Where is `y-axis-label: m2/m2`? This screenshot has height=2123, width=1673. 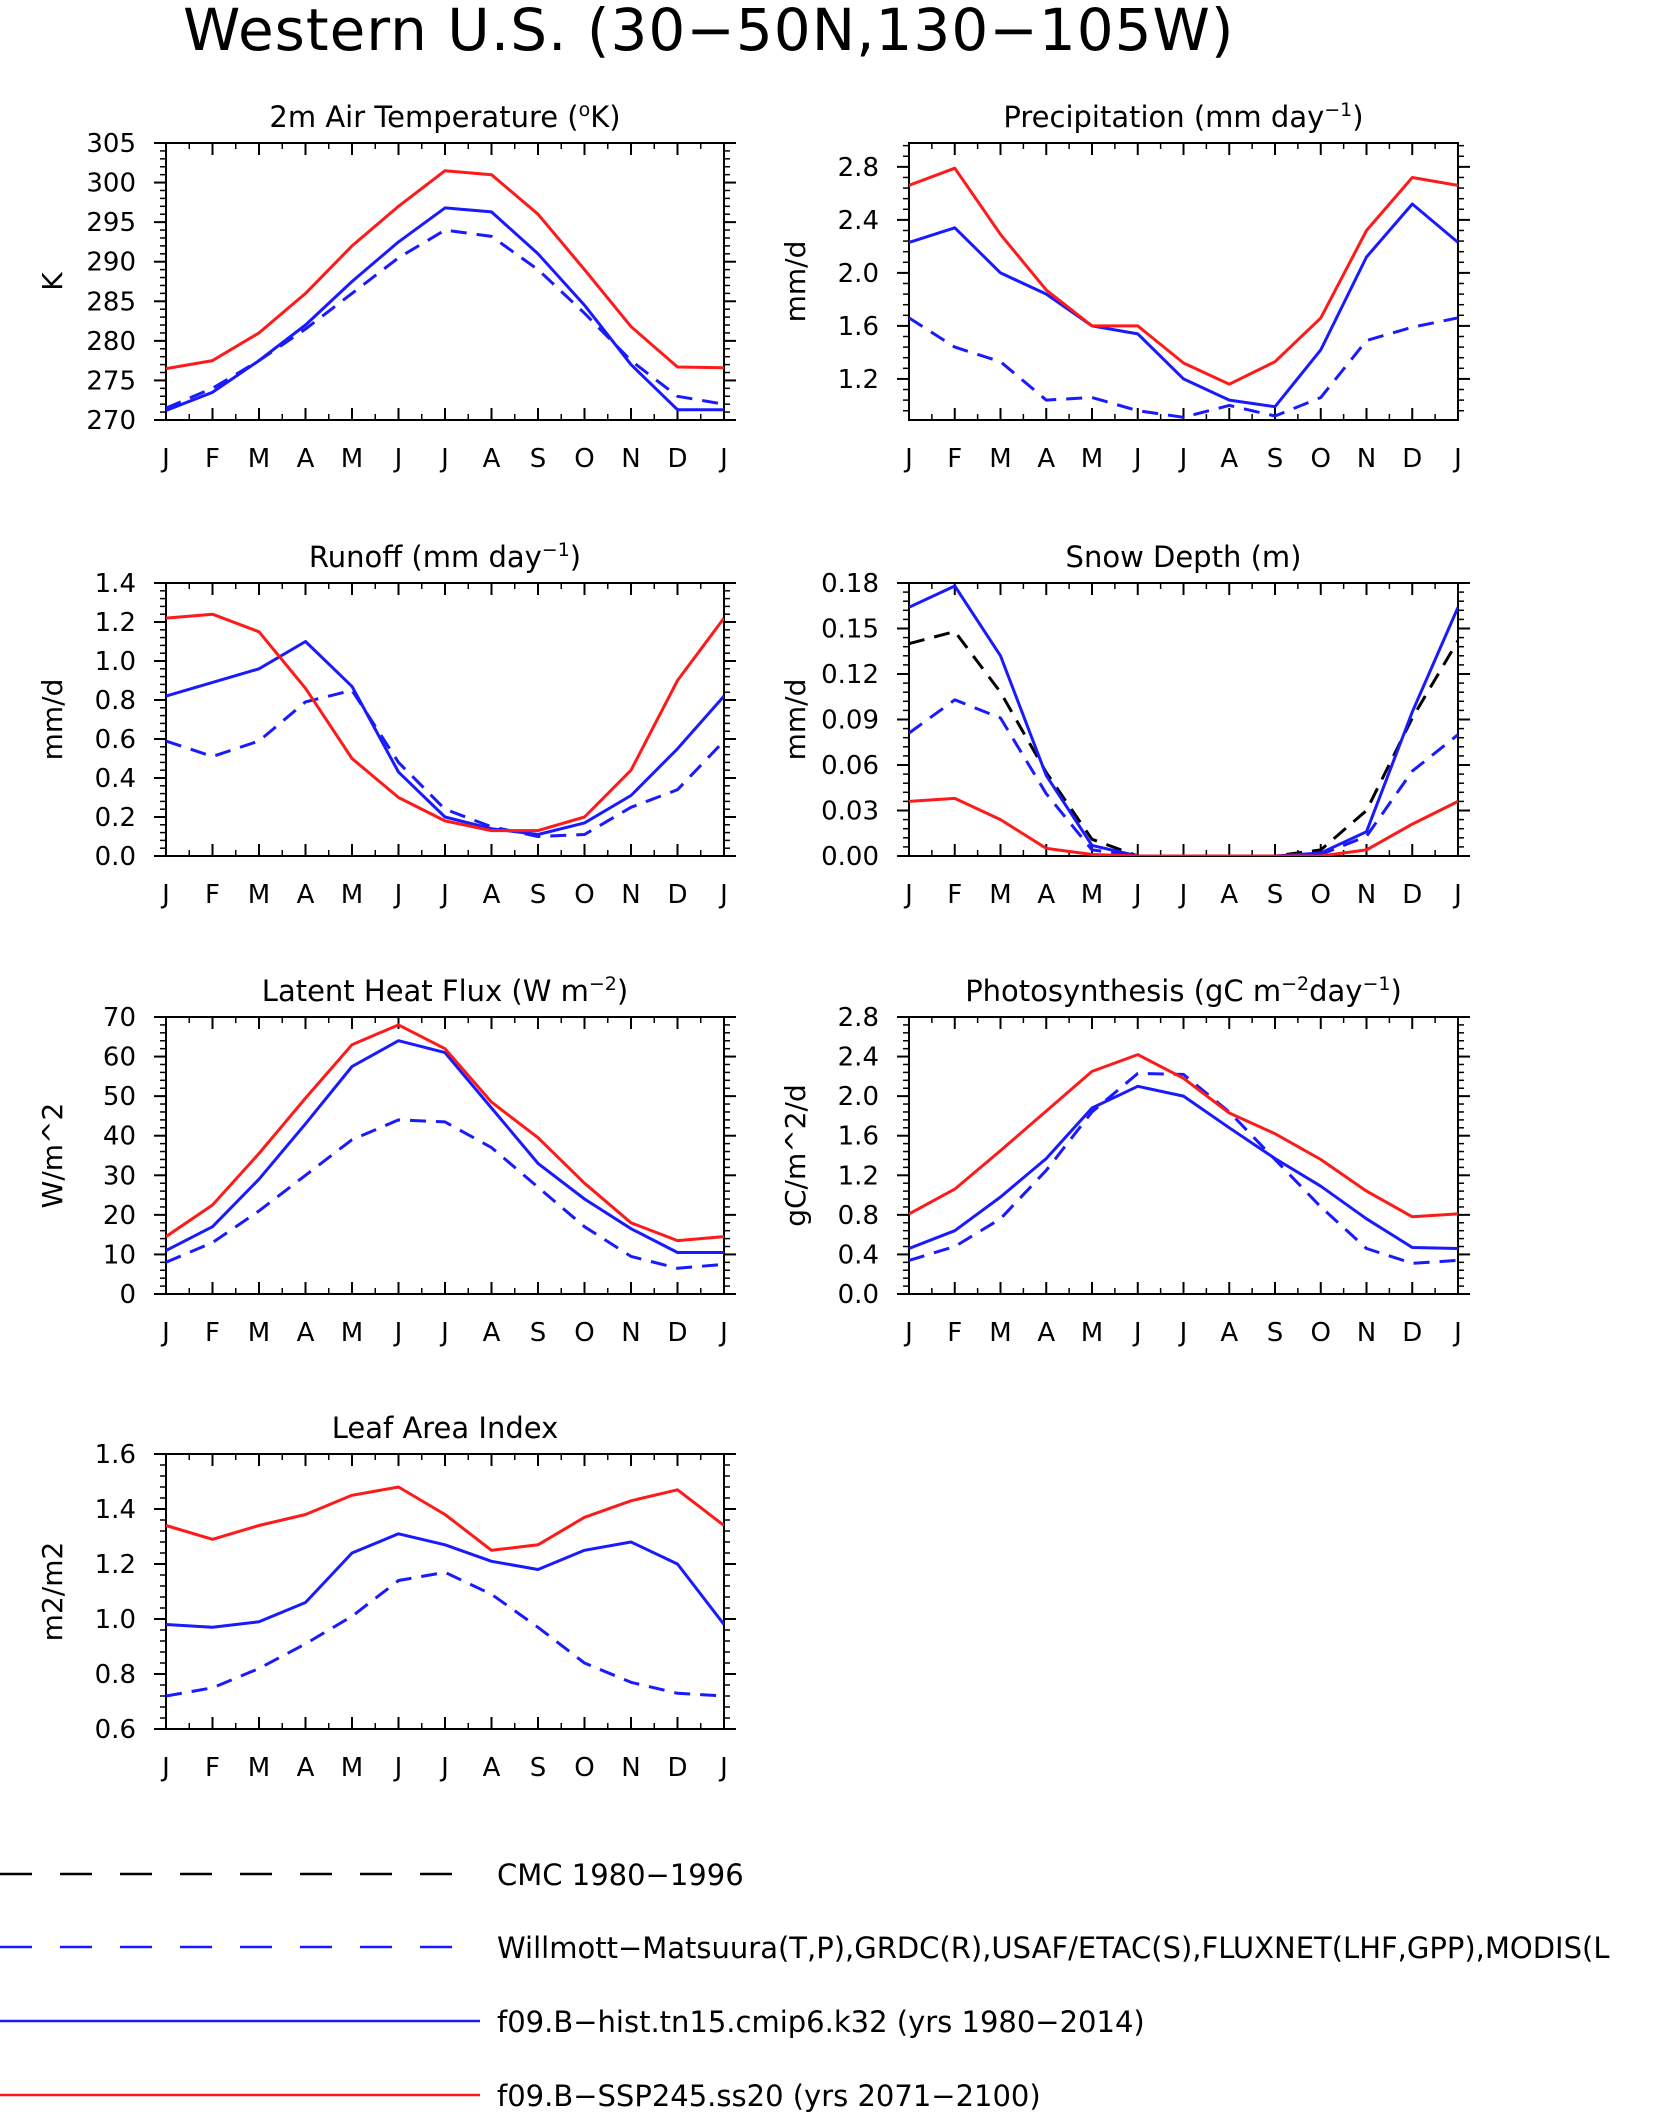
y-axis-label: m2/m2 is located at coordinates (52, 1592).